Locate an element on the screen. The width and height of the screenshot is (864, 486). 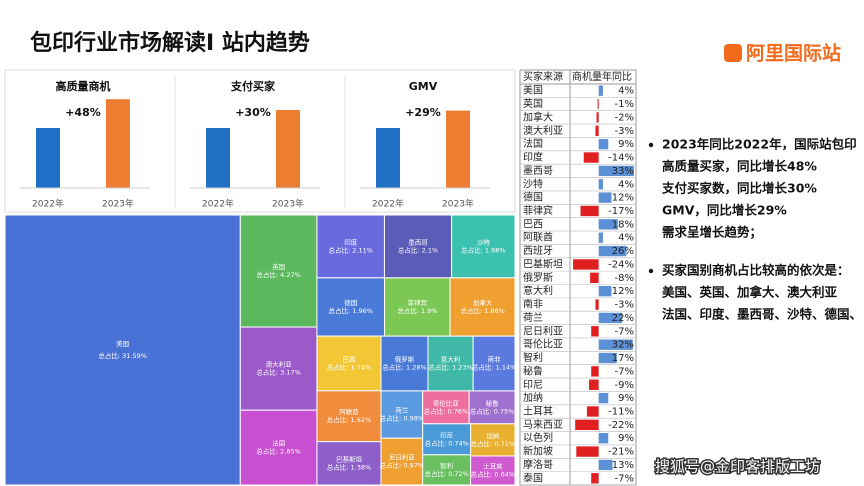
value-label: -22% is located at coordinates (621, 425).